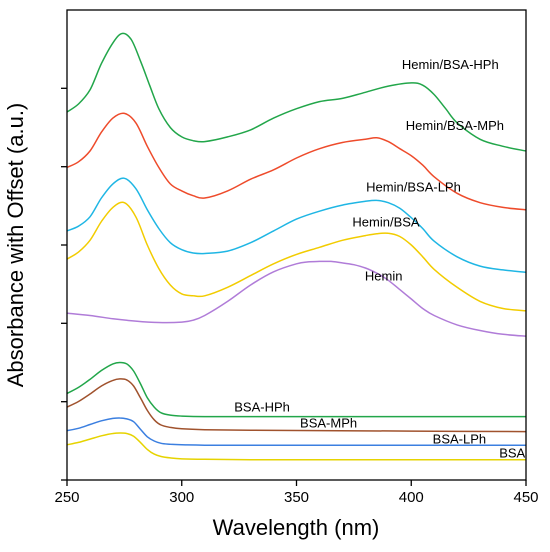  What do you see at coordinates (296, 225) in the screenshot?
I see `series-line-hemin-bsa-lph` at bounding box center [296, 225].